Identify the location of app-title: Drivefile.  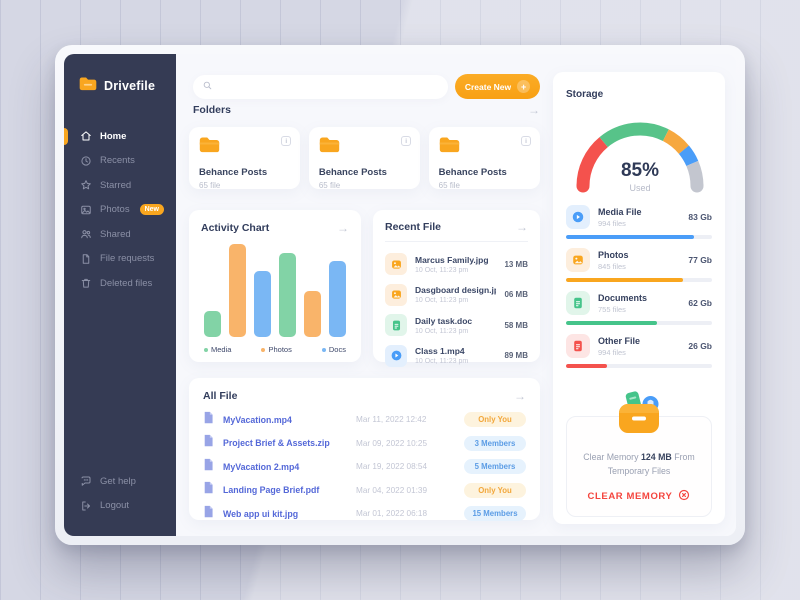
(130, 86).